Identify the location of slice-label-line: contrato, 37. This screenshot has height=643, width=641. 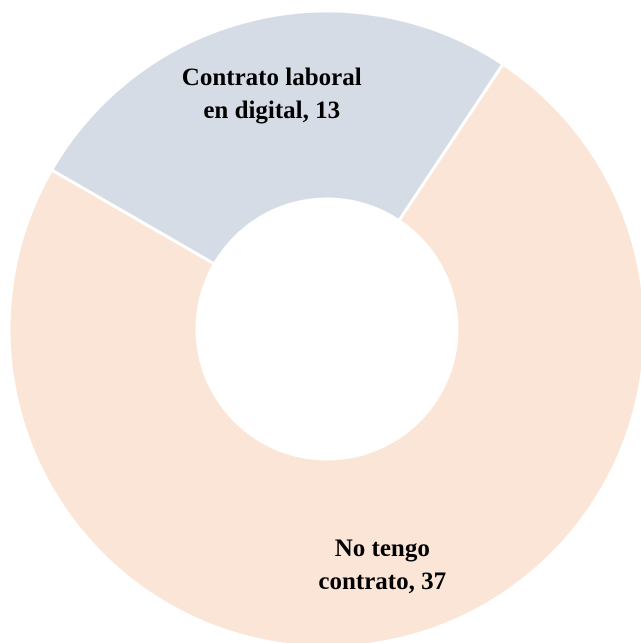
(382, 581).